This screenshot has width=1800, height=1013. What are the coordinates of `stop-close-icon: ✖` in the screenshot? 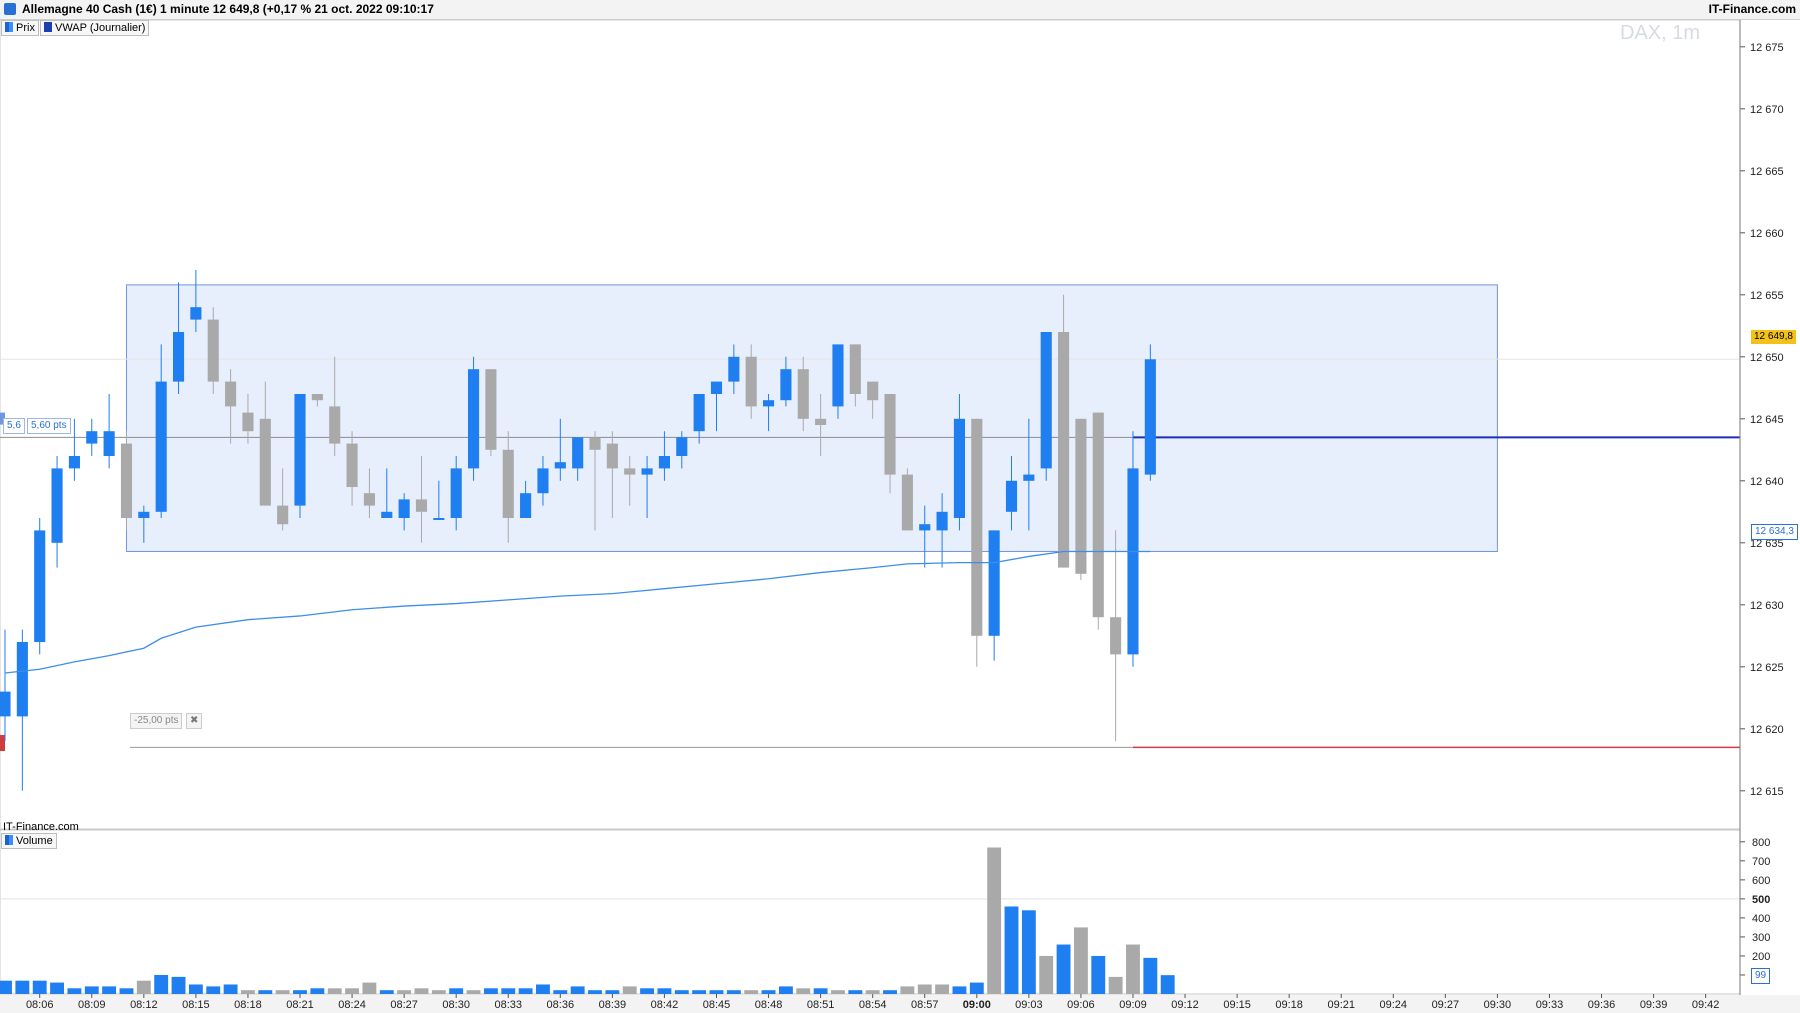 It's located at (194, 721).